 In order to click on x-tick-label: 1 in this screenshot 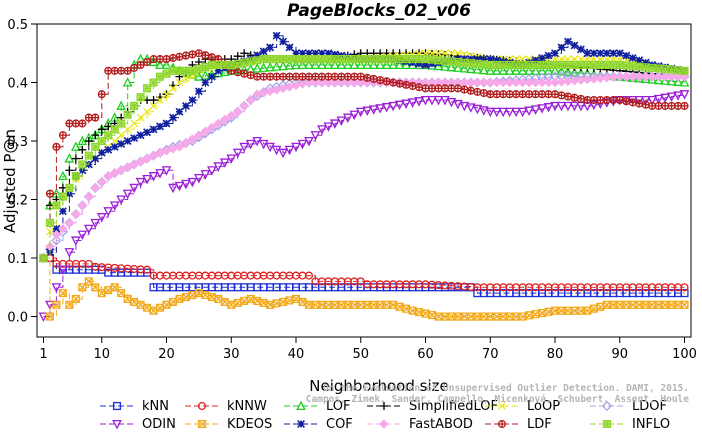, I will do `click(43, 354)`.